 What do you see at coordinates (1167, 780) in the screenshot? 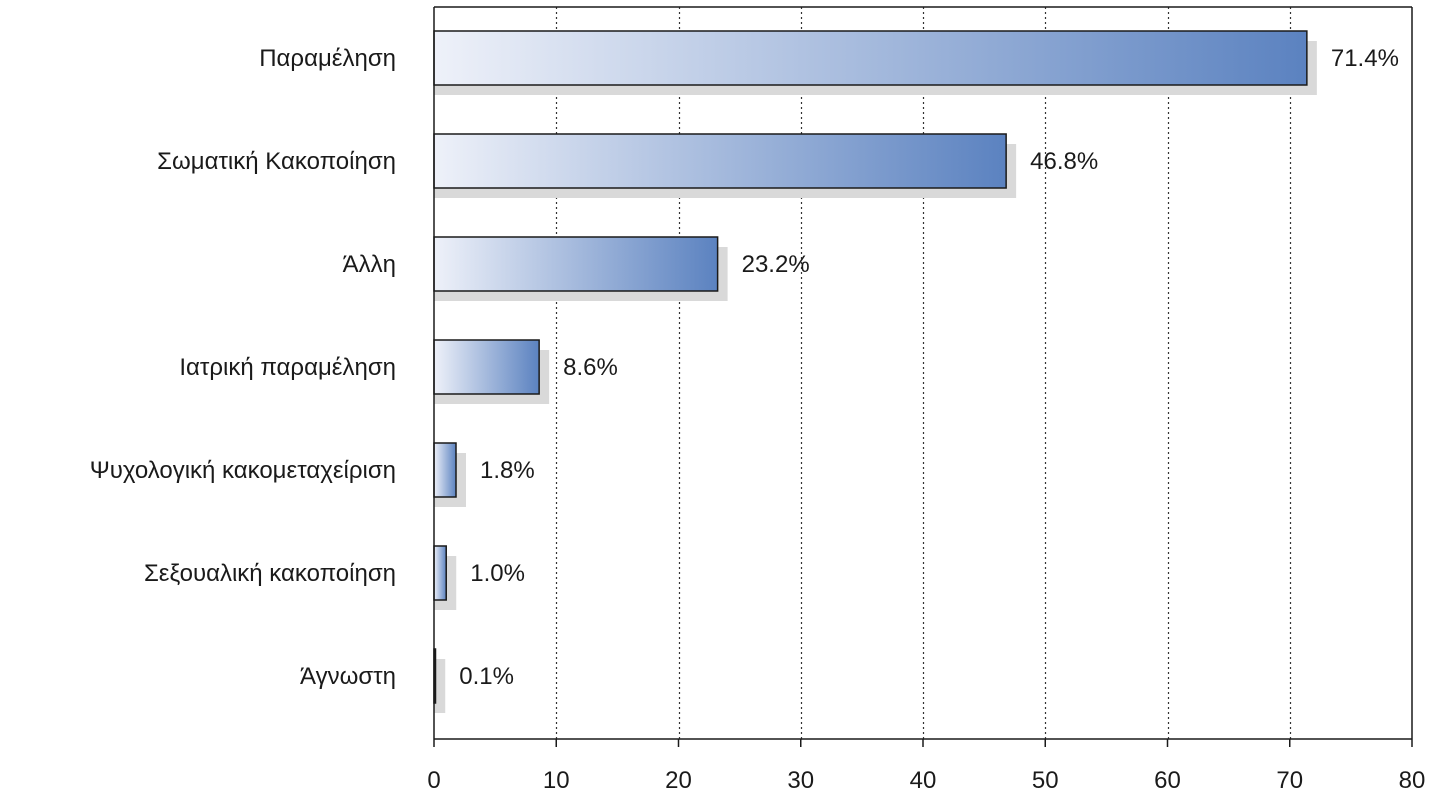
I see `x-tick-label: 60` at bounding box center [1167, 780].